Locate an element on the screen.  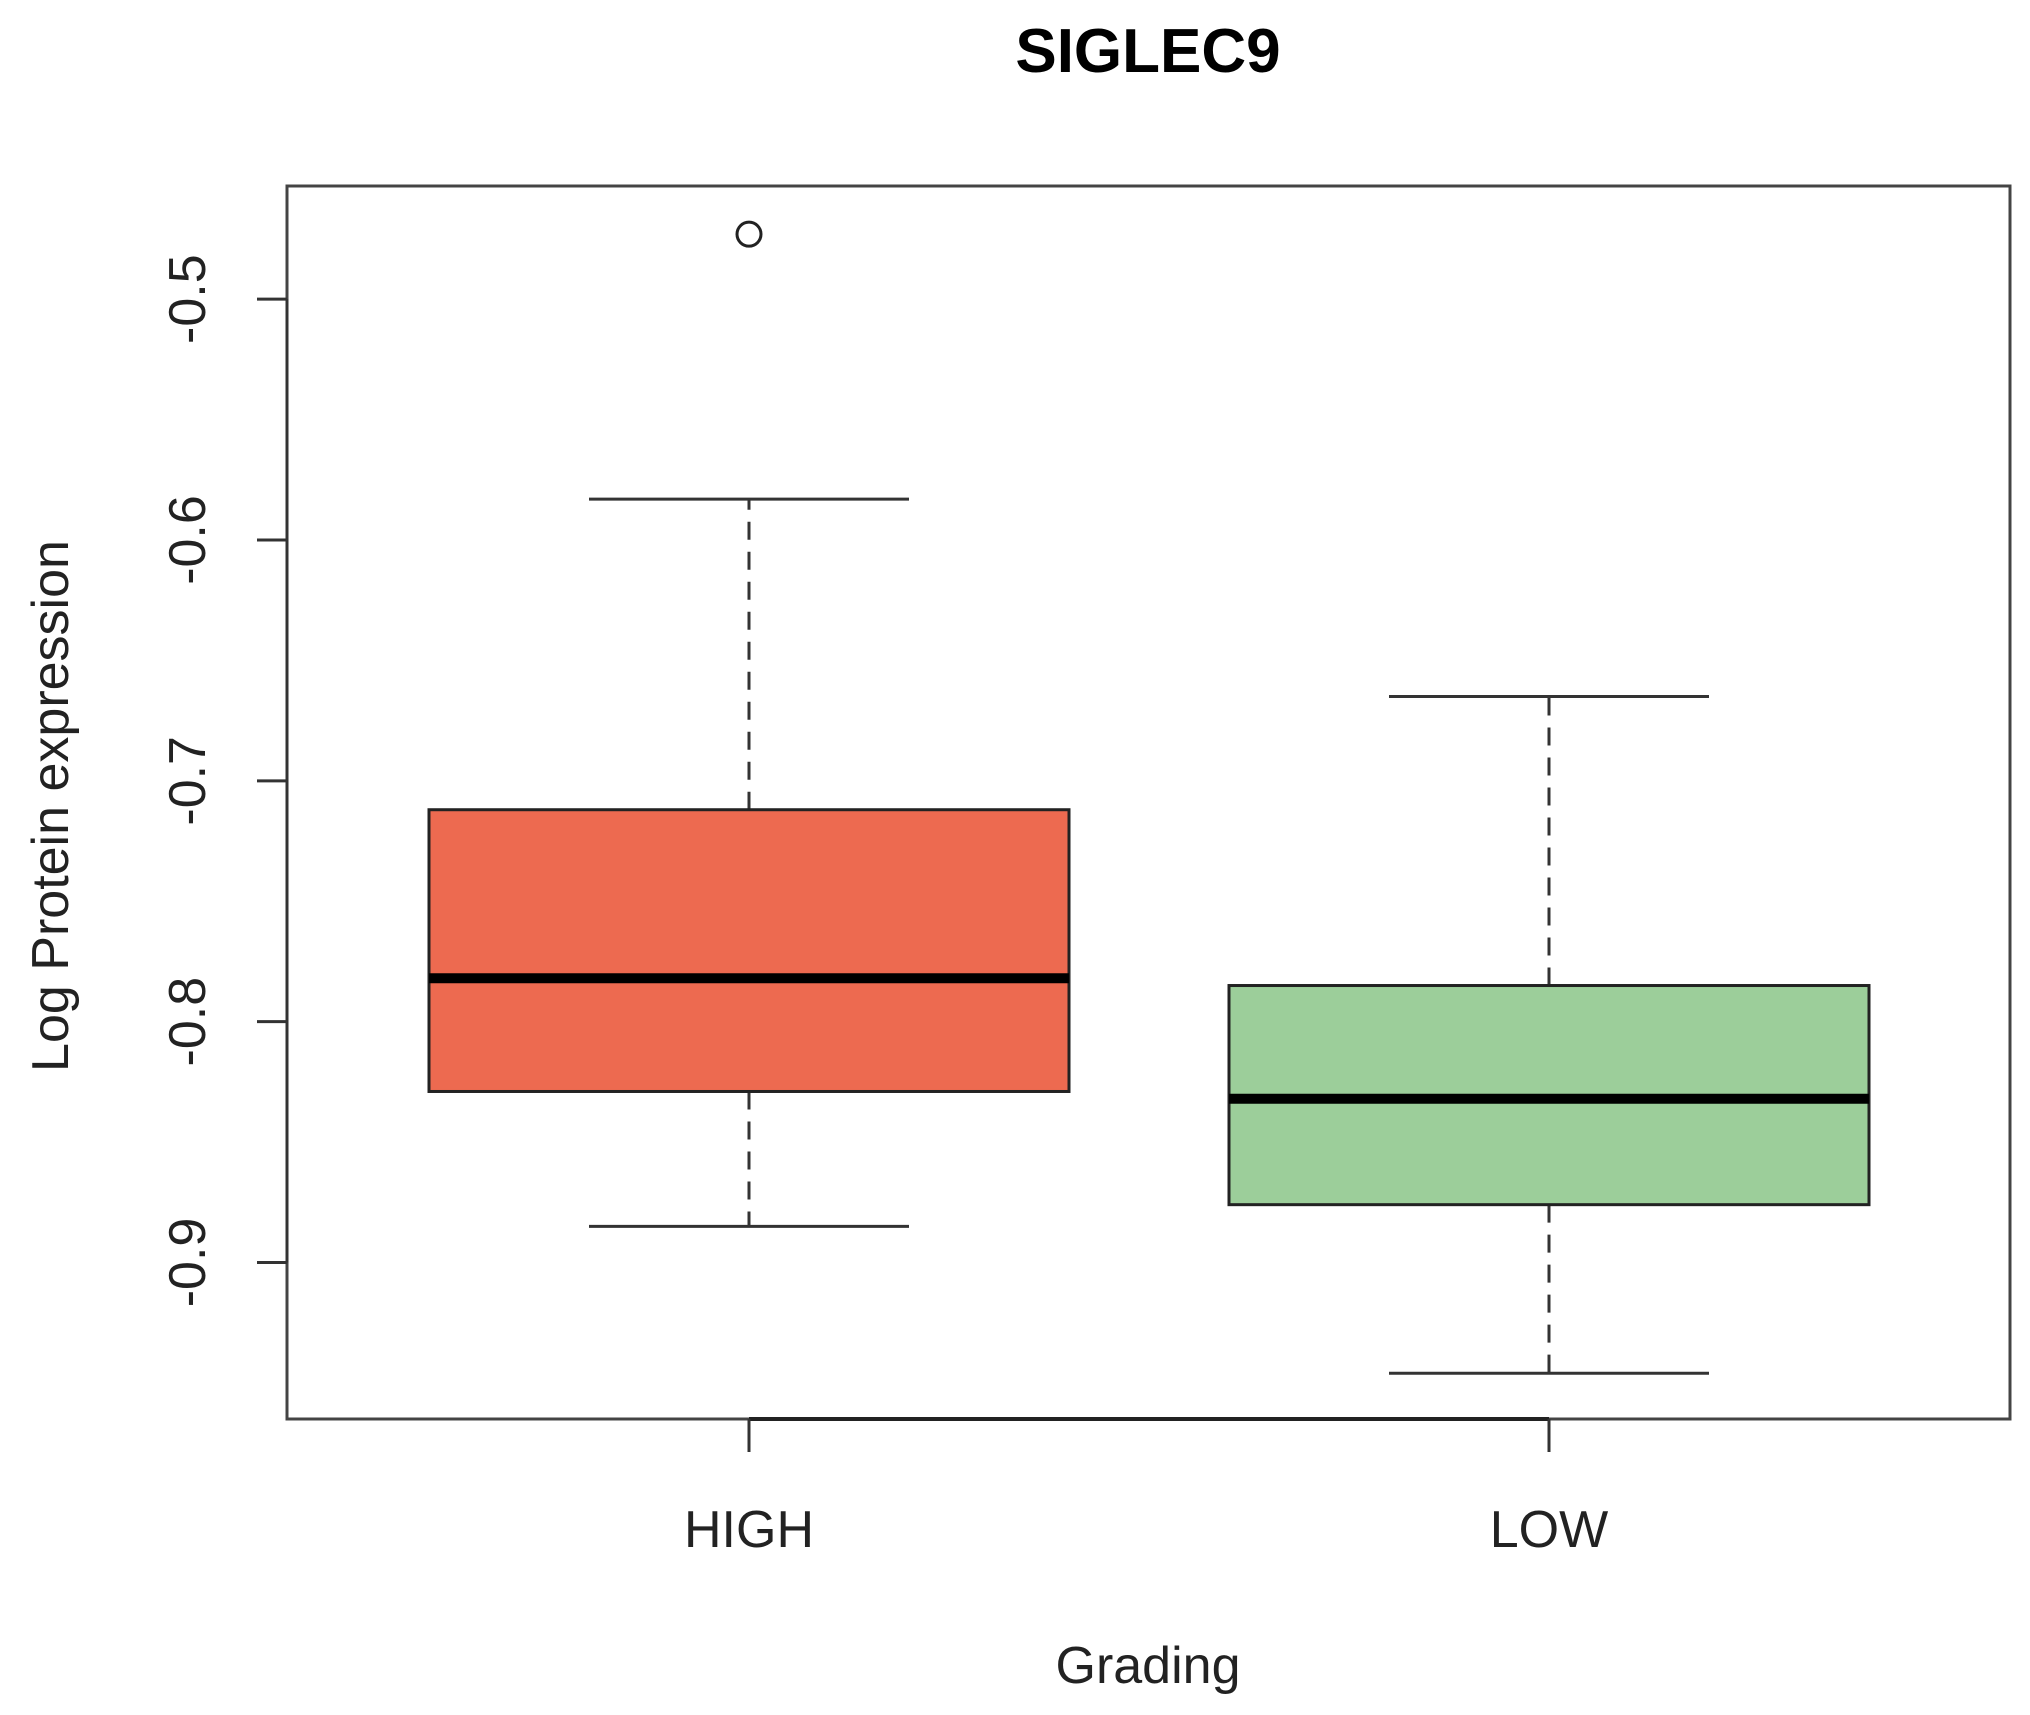
y-axis-label: Log Protein expression is located at coordinates (51, 806).